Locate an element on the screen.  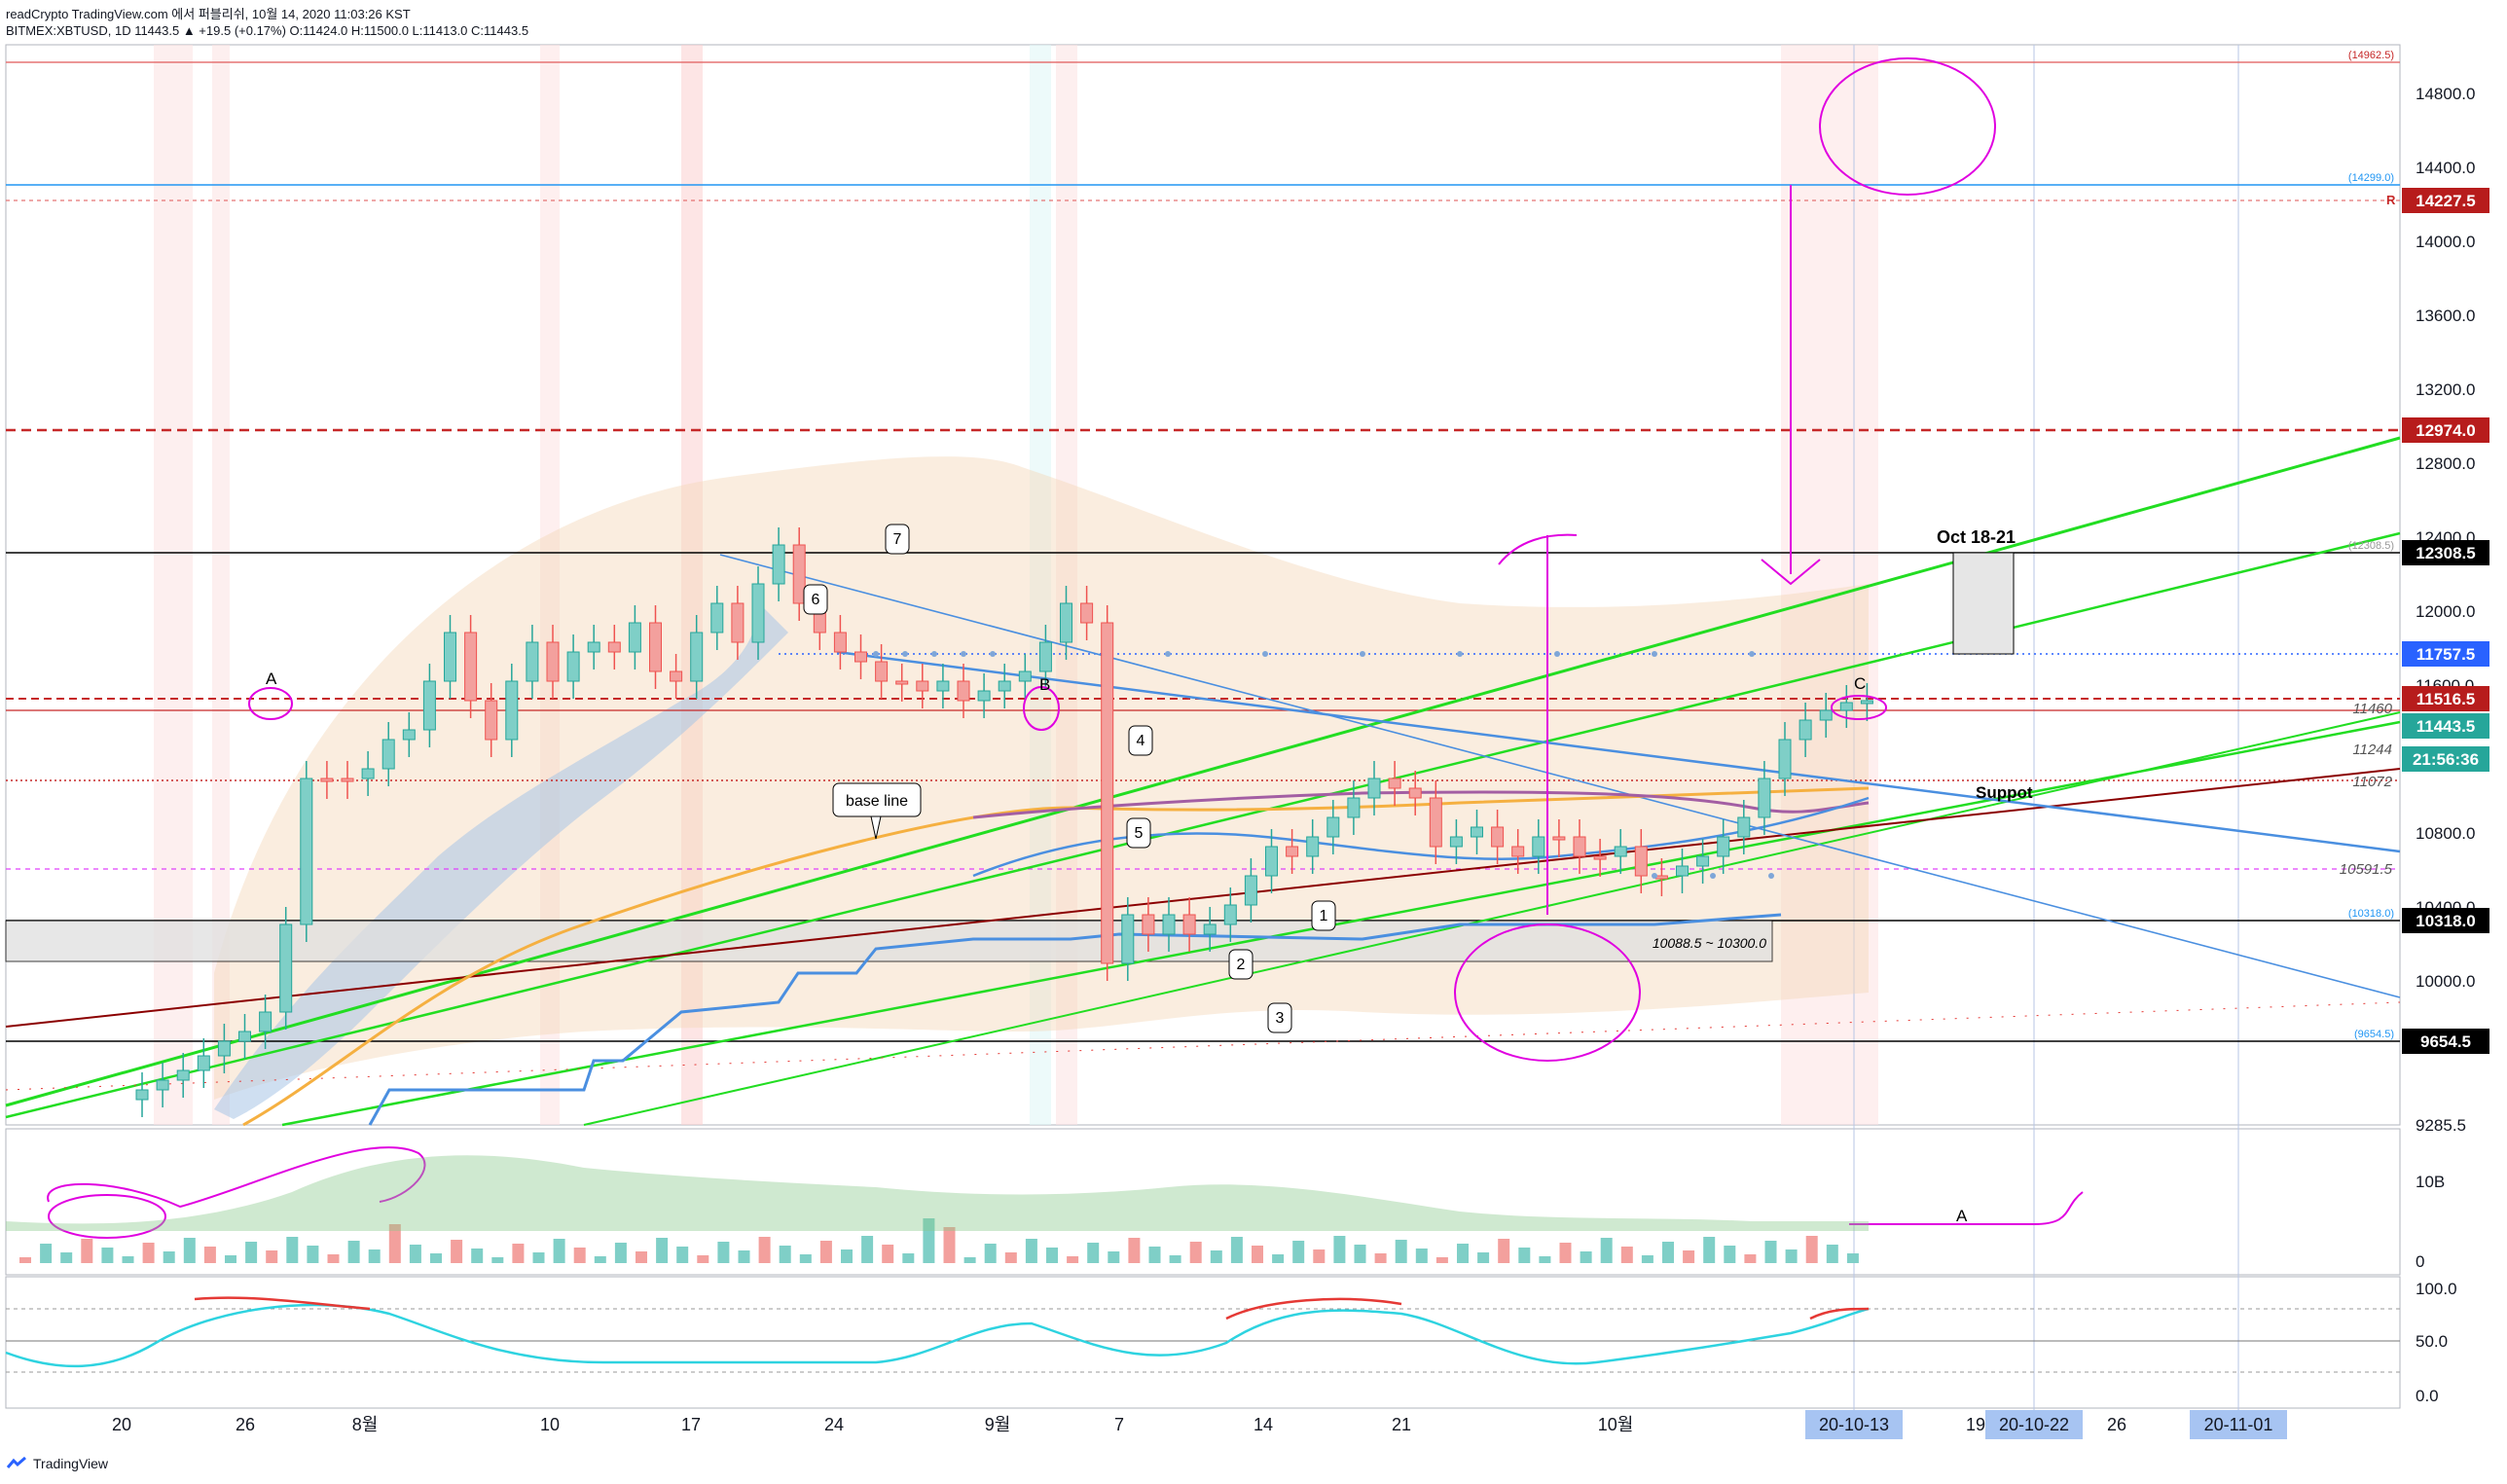
osc-axis-100: 100.0 is located at coordinates (2436, 1289).